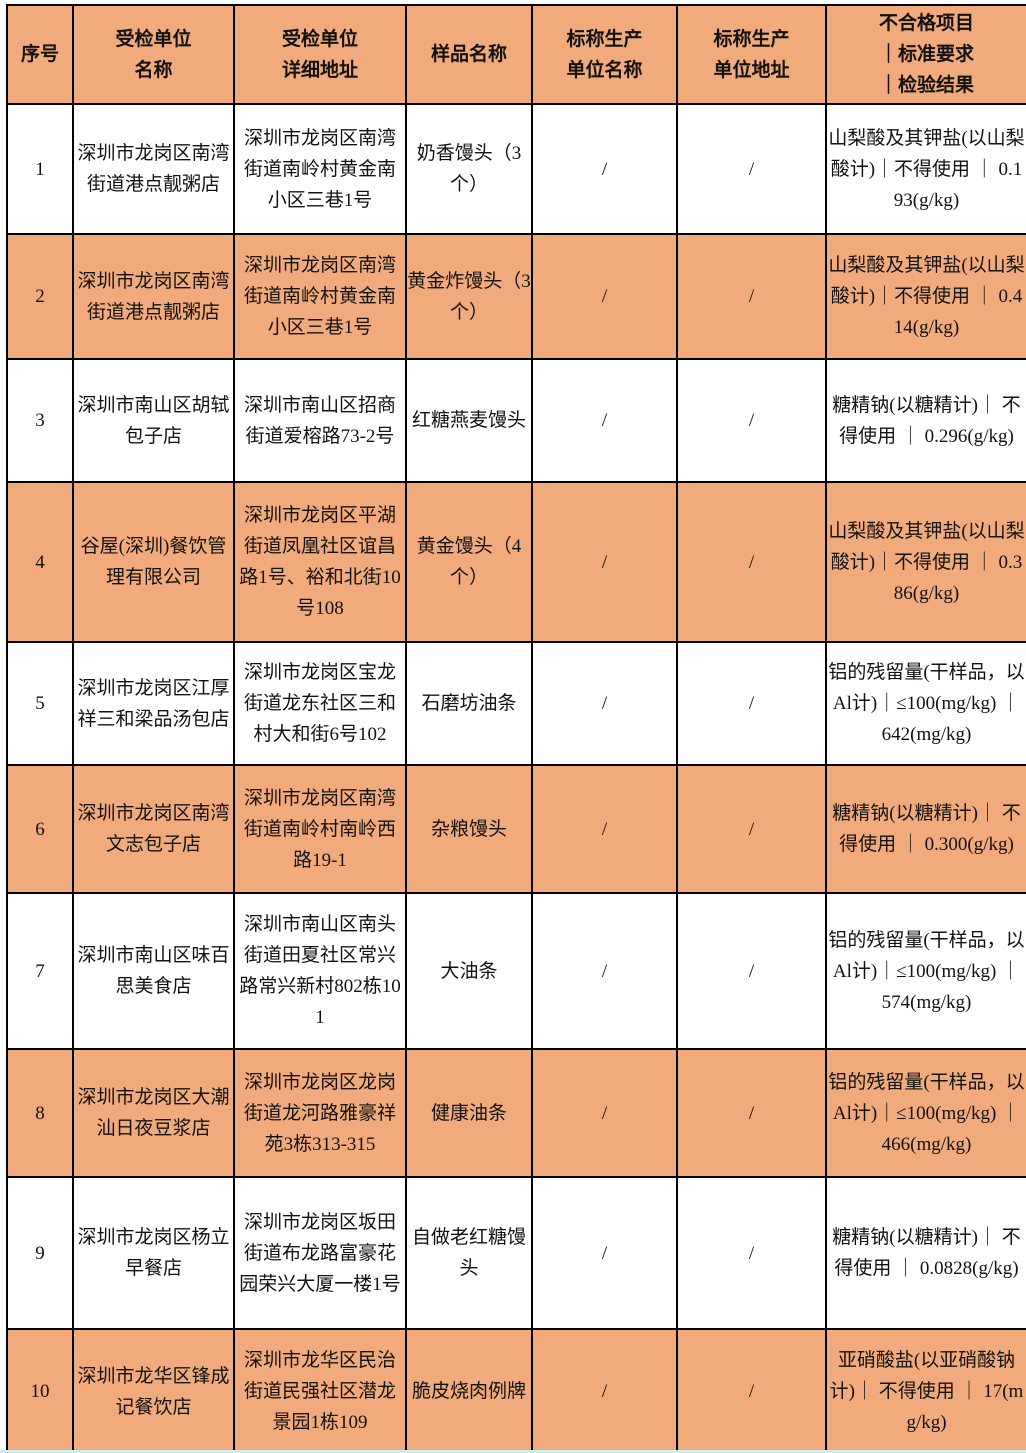 This screenshot has width=1026, height=1453. I want to click on cell-serial-number: 8, so click(40, 1113).